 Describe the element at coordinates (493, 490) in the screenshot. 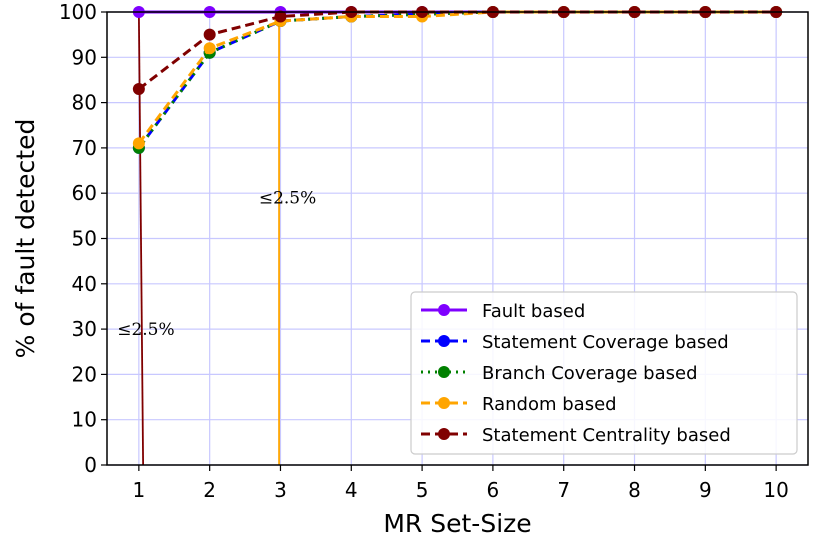

I see `x-tick-label: 6` at that location.